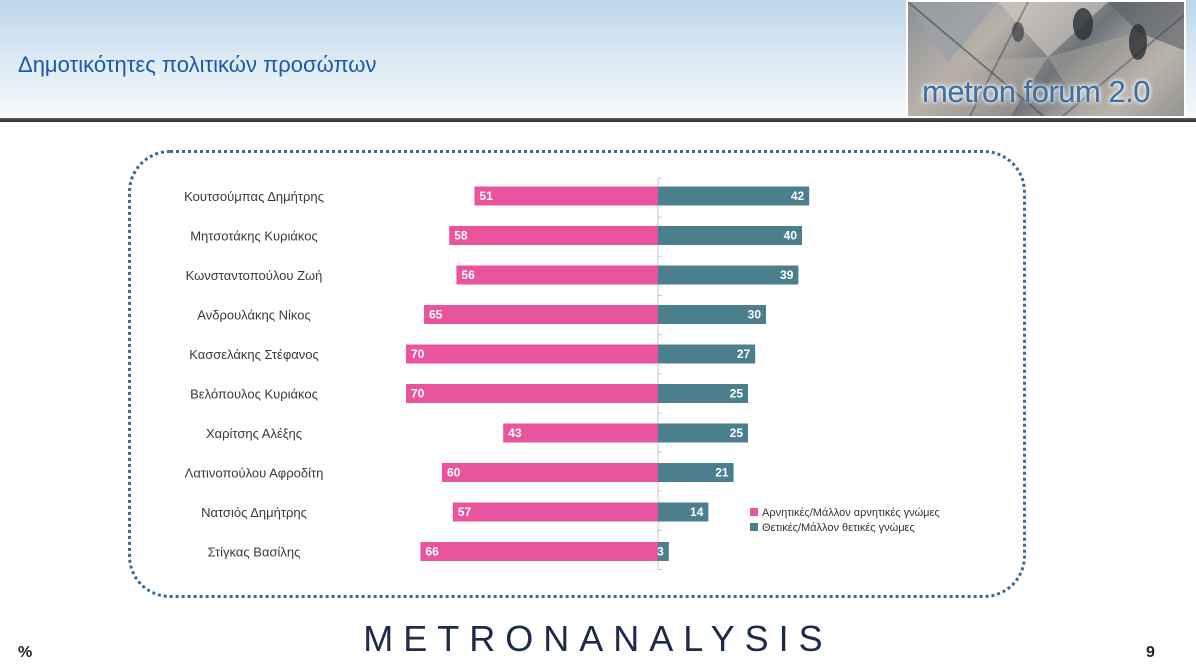 The image size is (1196, 672). I want to click on value-label-negative: 58, so click(461, 236).